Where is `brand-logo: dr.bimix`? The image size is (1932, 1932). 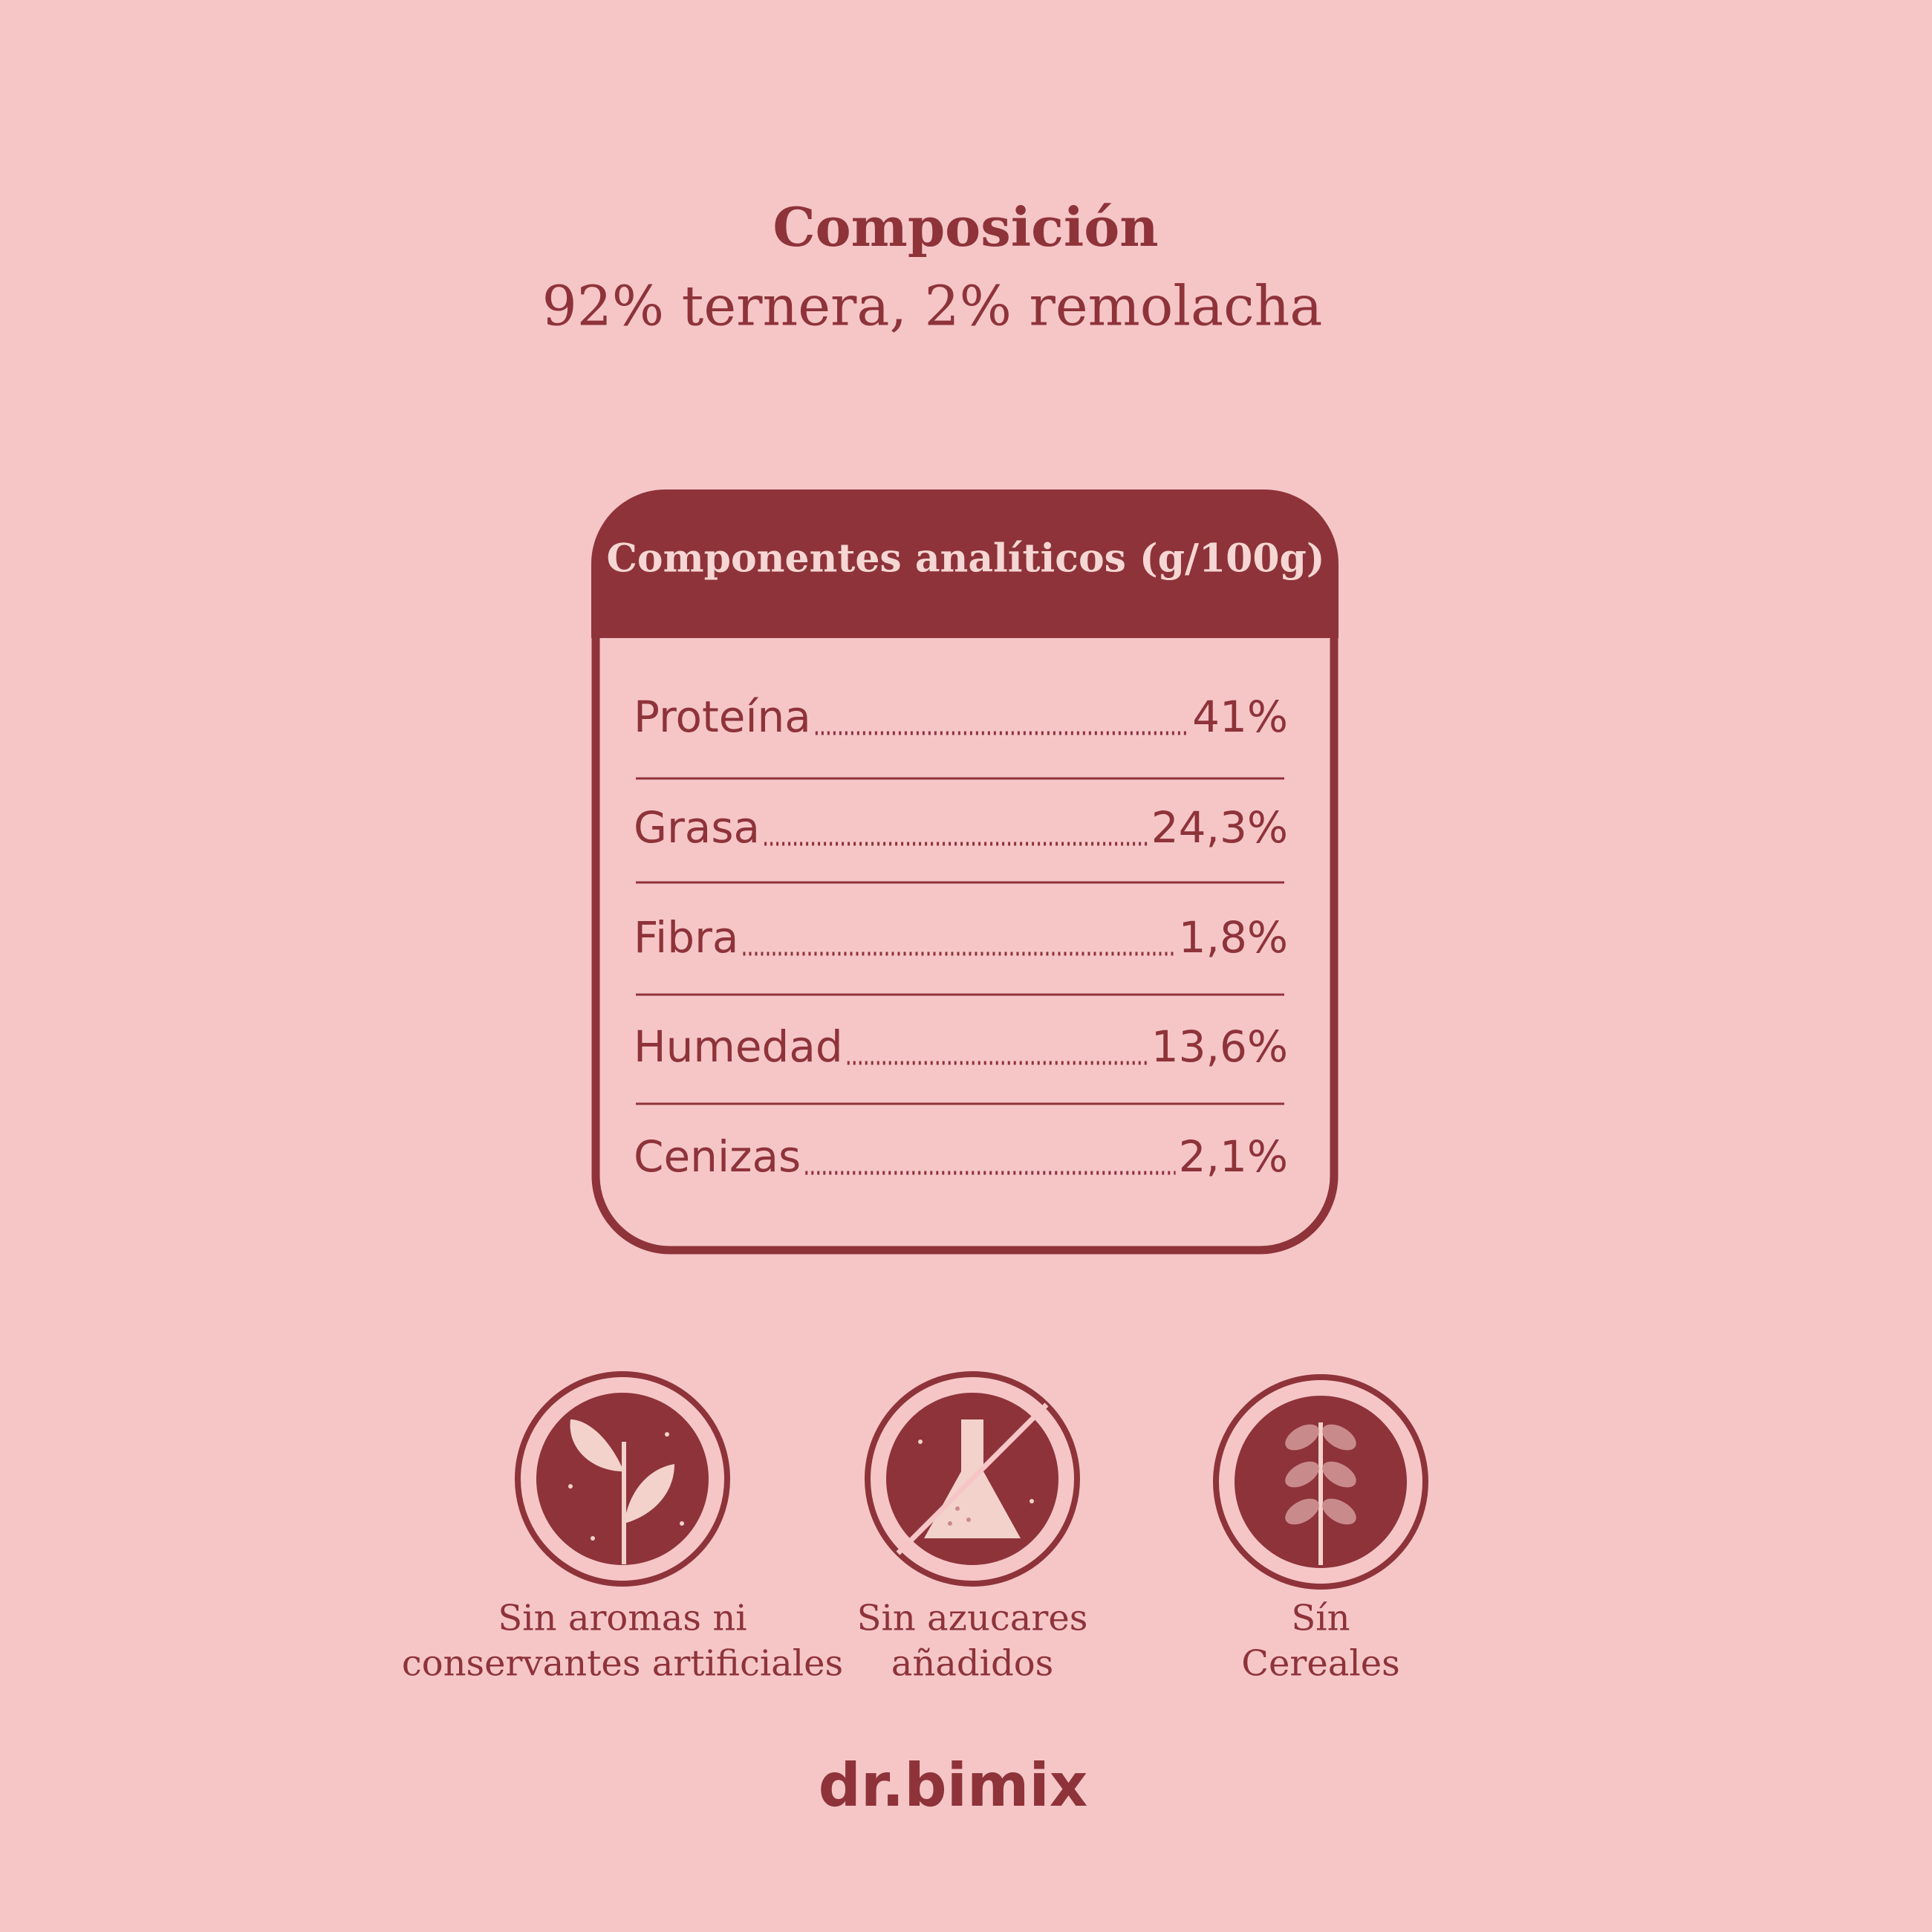 brand-logo: dr.bimix is located at coordinates (953, 1785).